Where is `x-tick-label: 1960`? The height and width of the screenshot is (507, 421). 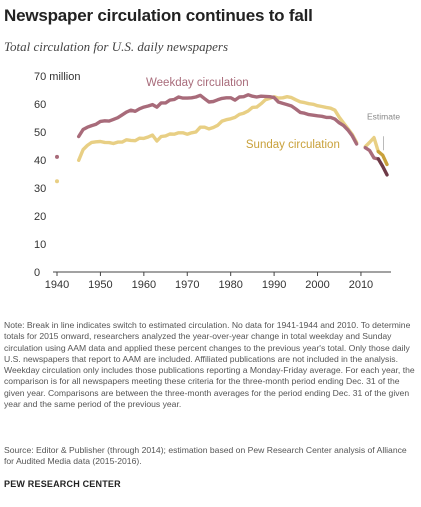
x-tick-label: 1960 is located at coordinates (144, 285).